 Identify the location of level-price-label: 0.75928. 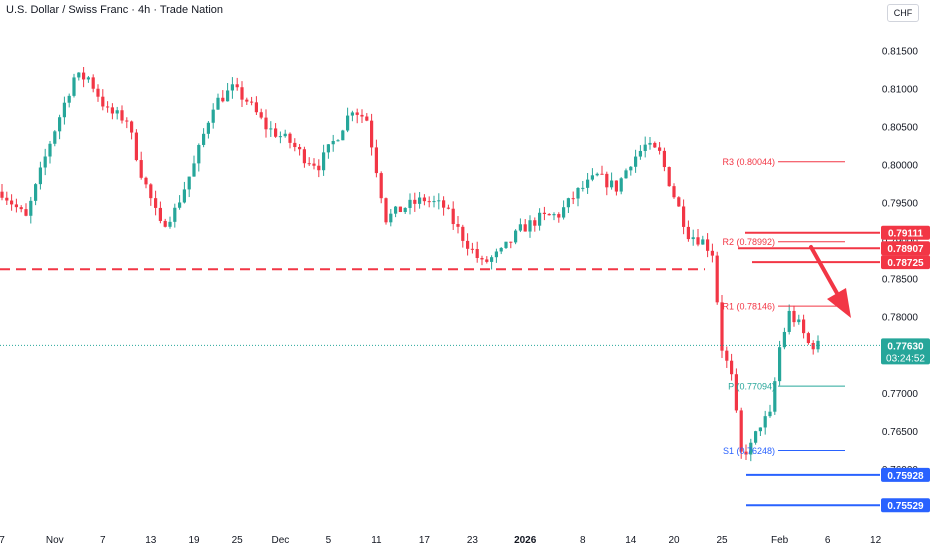
(905, 476).